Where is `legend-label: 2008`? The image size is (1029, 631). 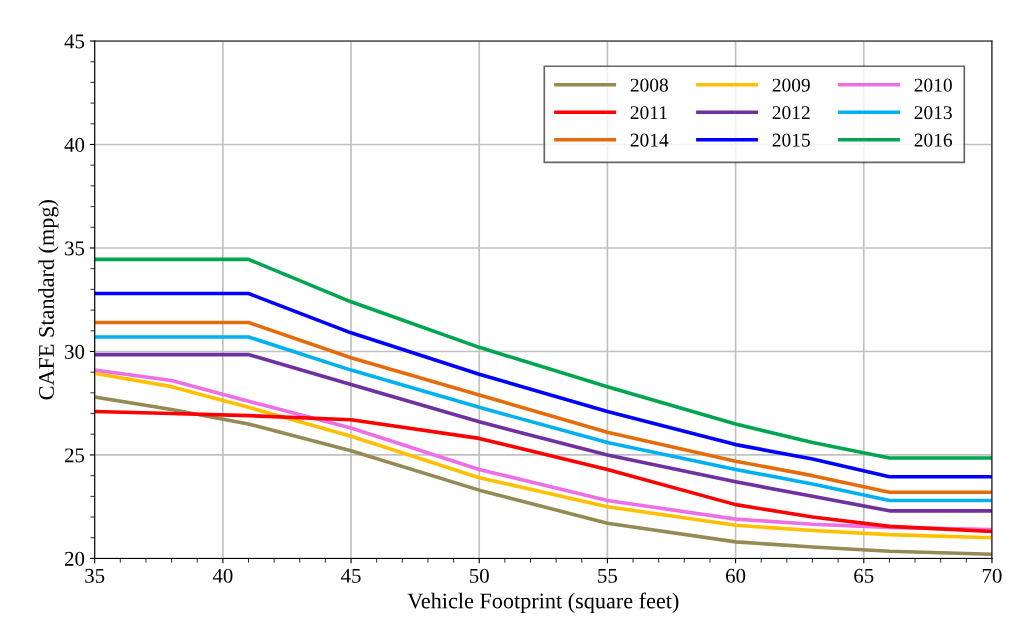
legend-label: 2008 is located at coordinates (649, 85).